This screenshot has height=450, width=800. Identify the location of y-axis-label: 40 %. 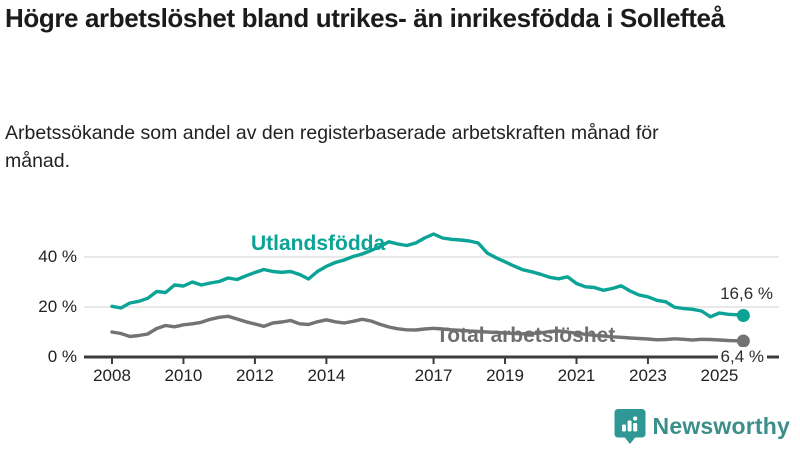
(57, 256).